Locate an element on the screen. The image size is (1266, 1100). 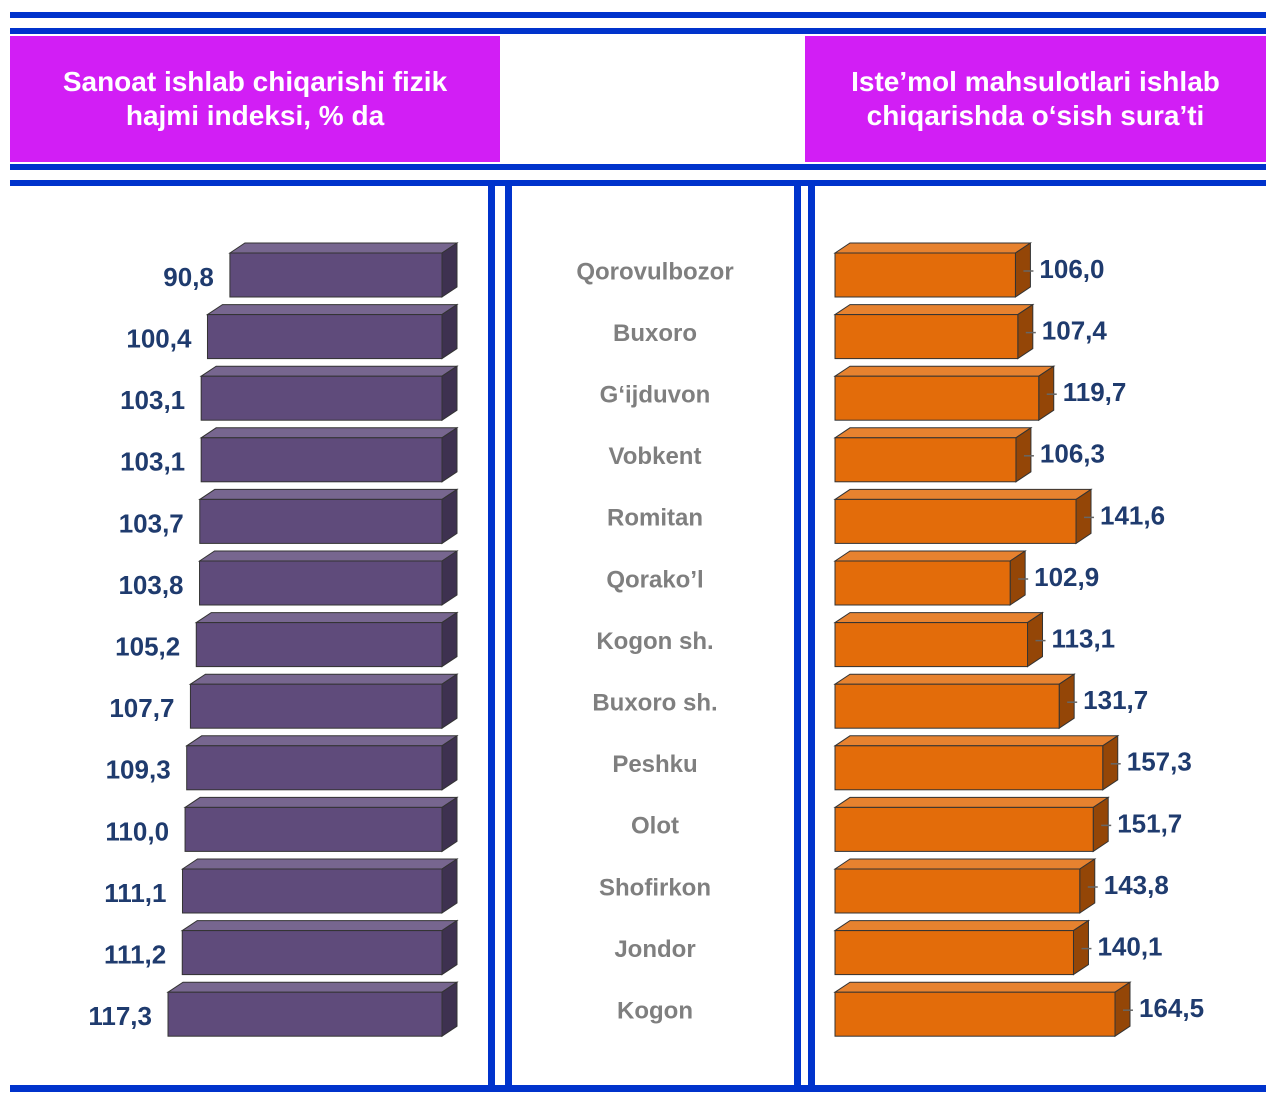
category-label: G‘ijduvon is located at coordinates (655, 395).